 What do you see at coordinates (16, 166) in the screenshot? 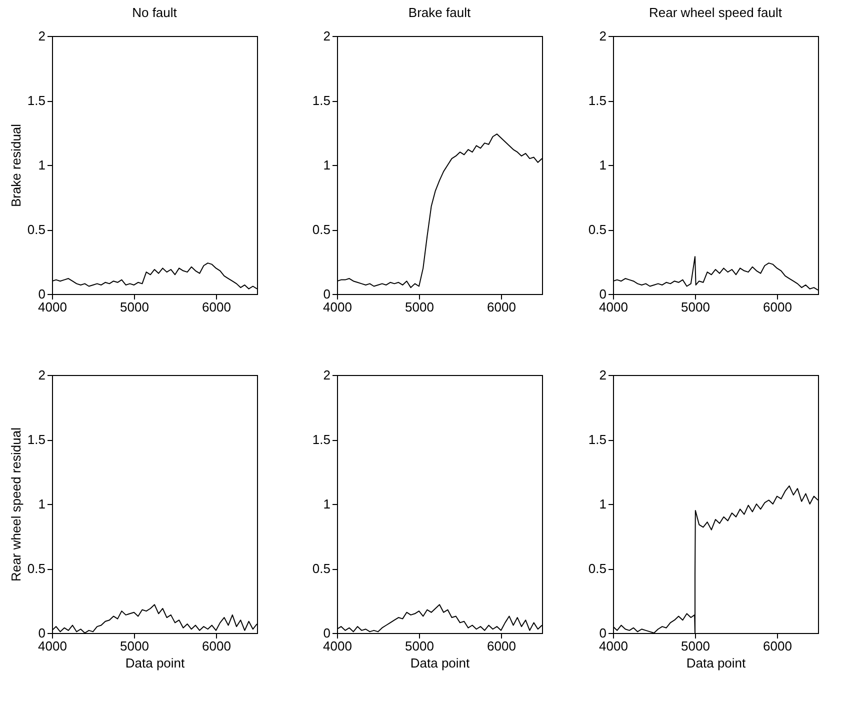
I see `y-axis-title: Brake residual` at bounding box center [16, 166].